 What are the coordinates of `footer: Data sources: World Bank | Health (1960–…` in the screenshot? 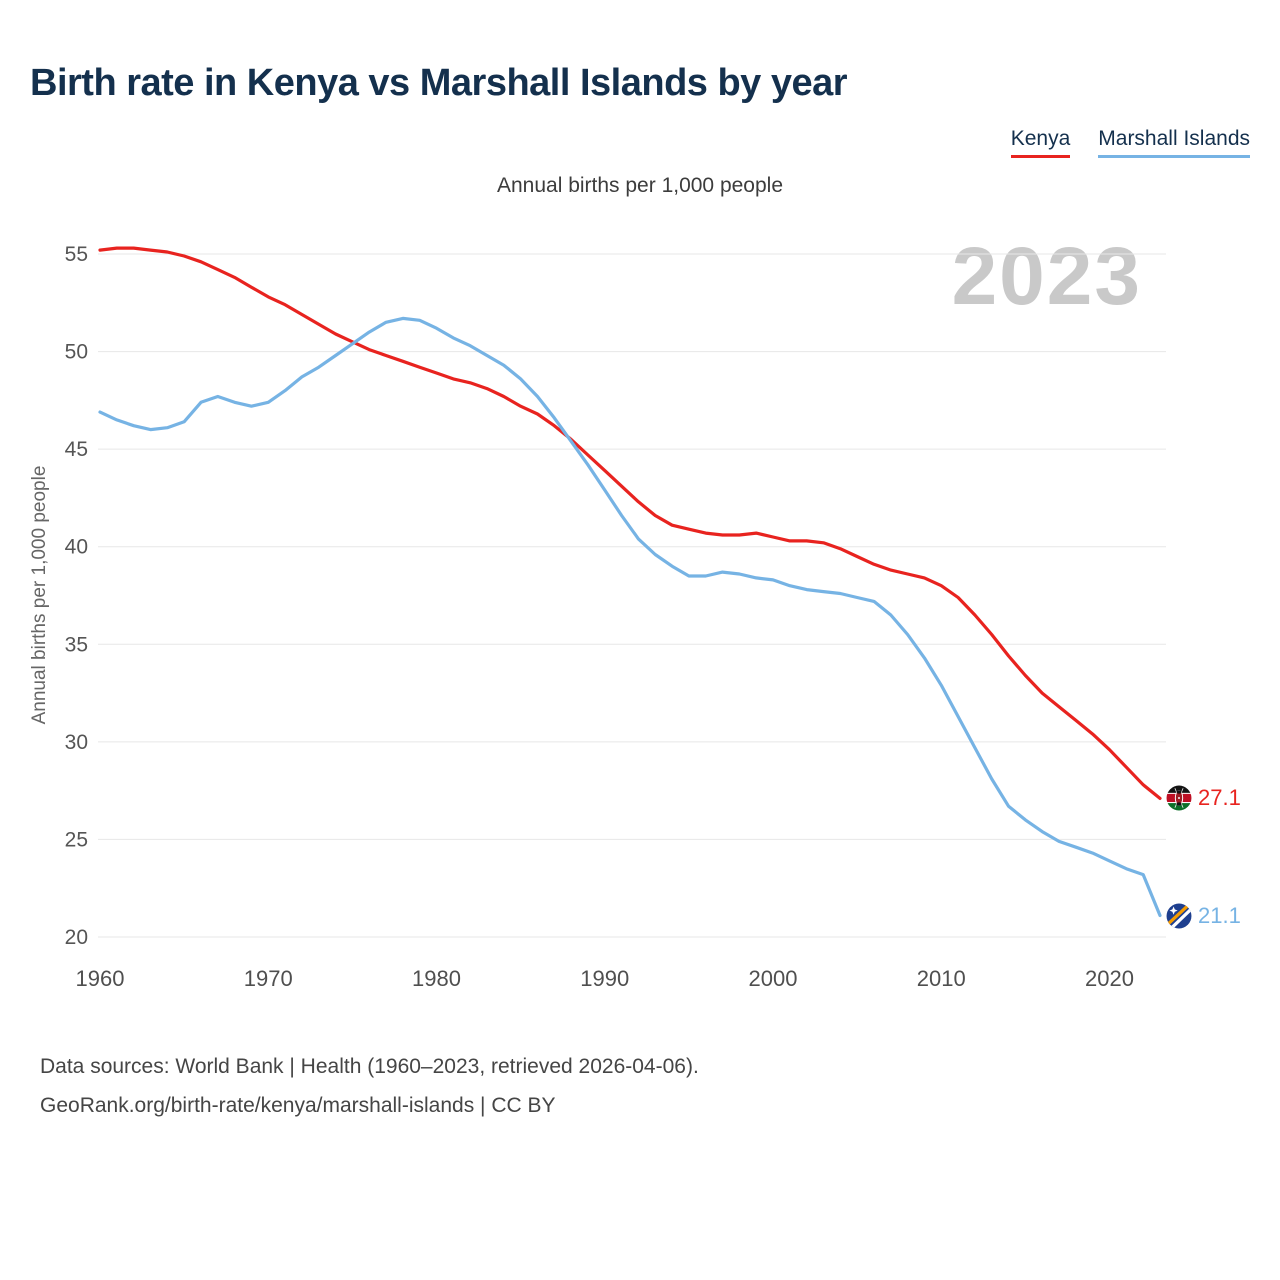 It's located at (640, 1087).